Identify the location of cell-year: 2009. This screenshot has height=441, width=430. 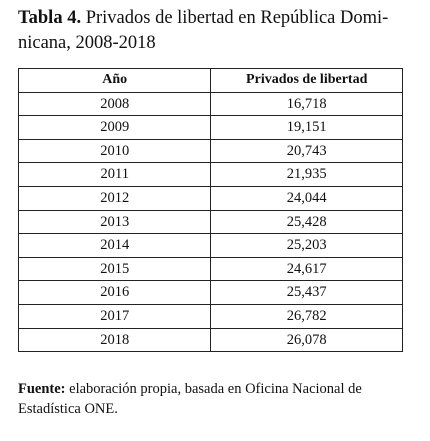
(114, 127).